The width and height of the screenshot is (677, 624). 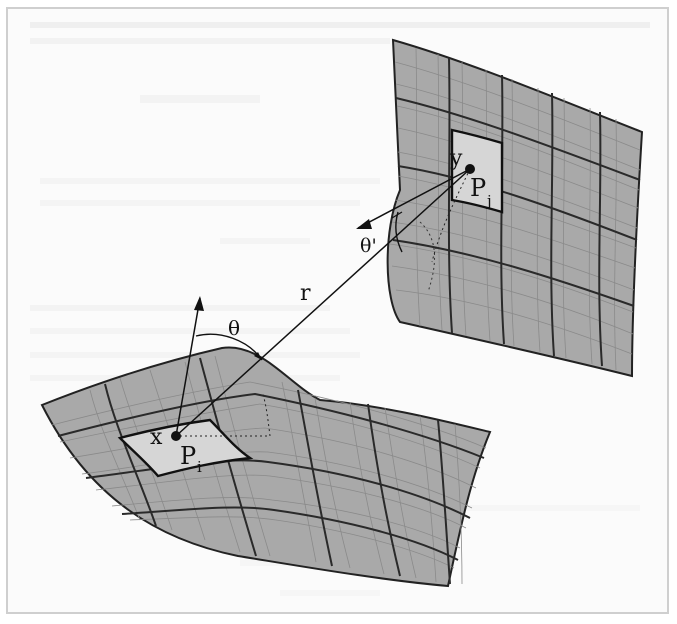 I want to click on label-point-x: x, so click(x=156, y=437).